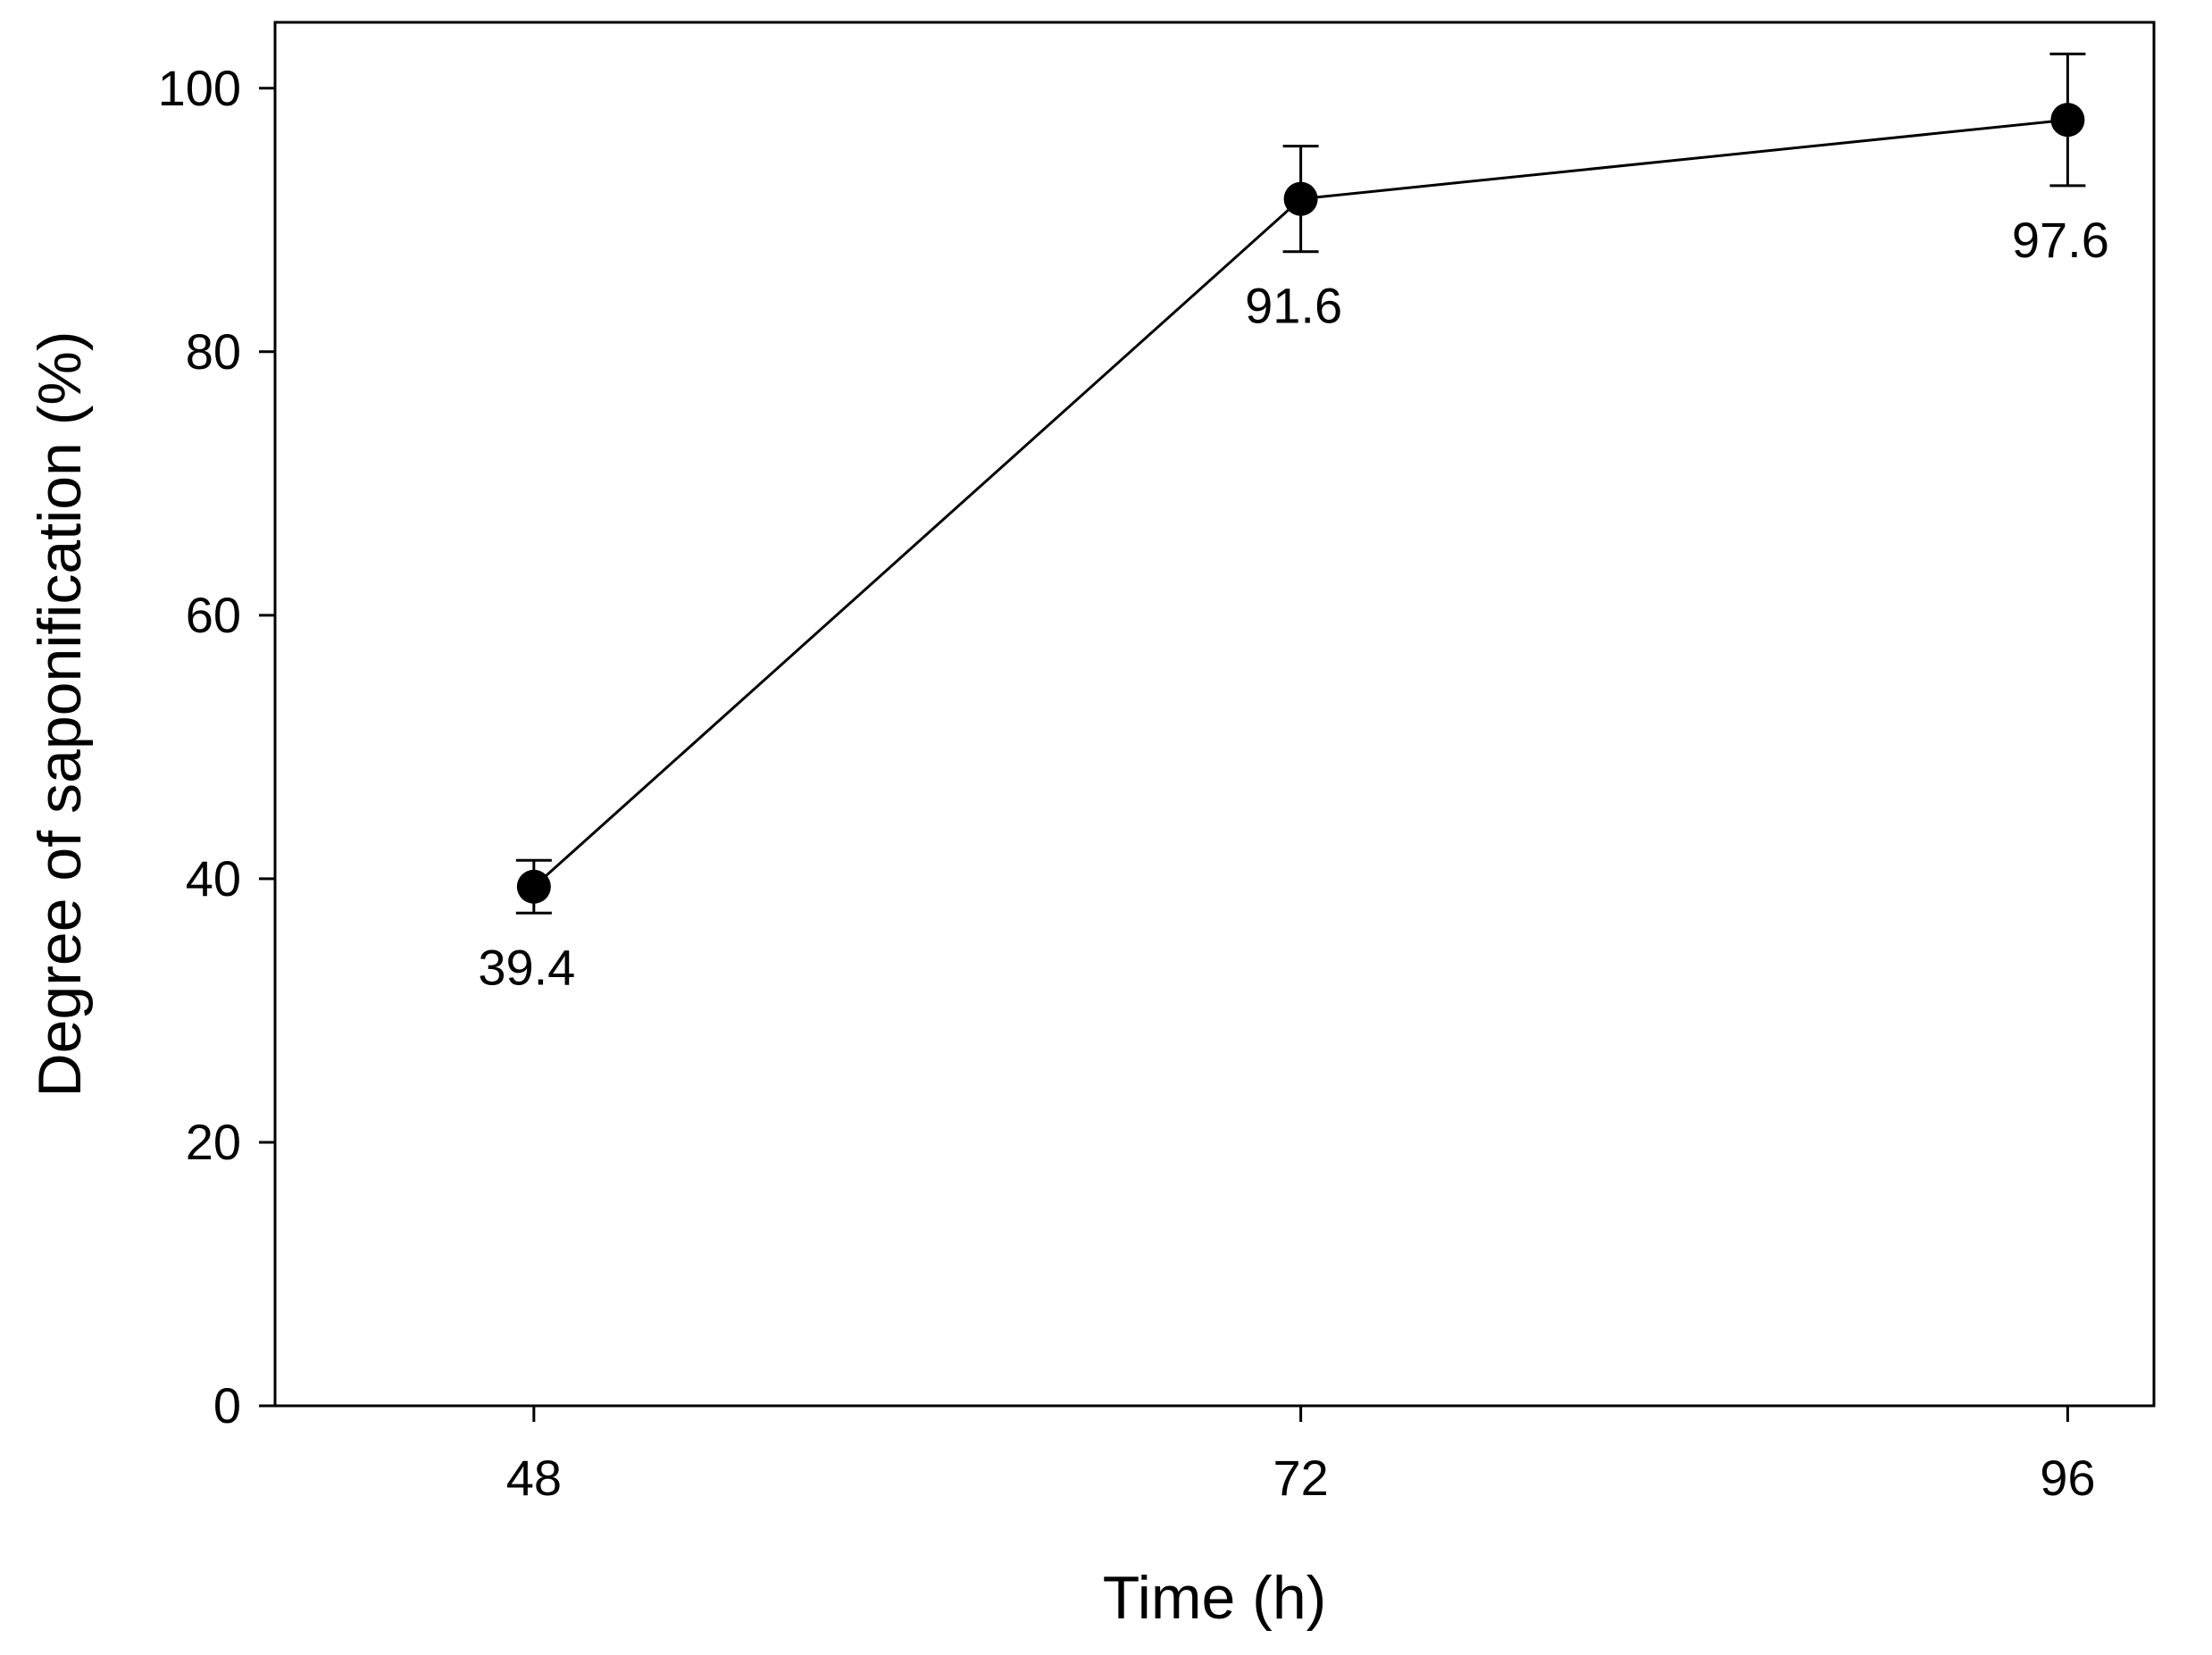 Image resolution: width=2212 pixels, height=1655 pixels. I want to click on y-tick-label: 20, so click(213, 1142).